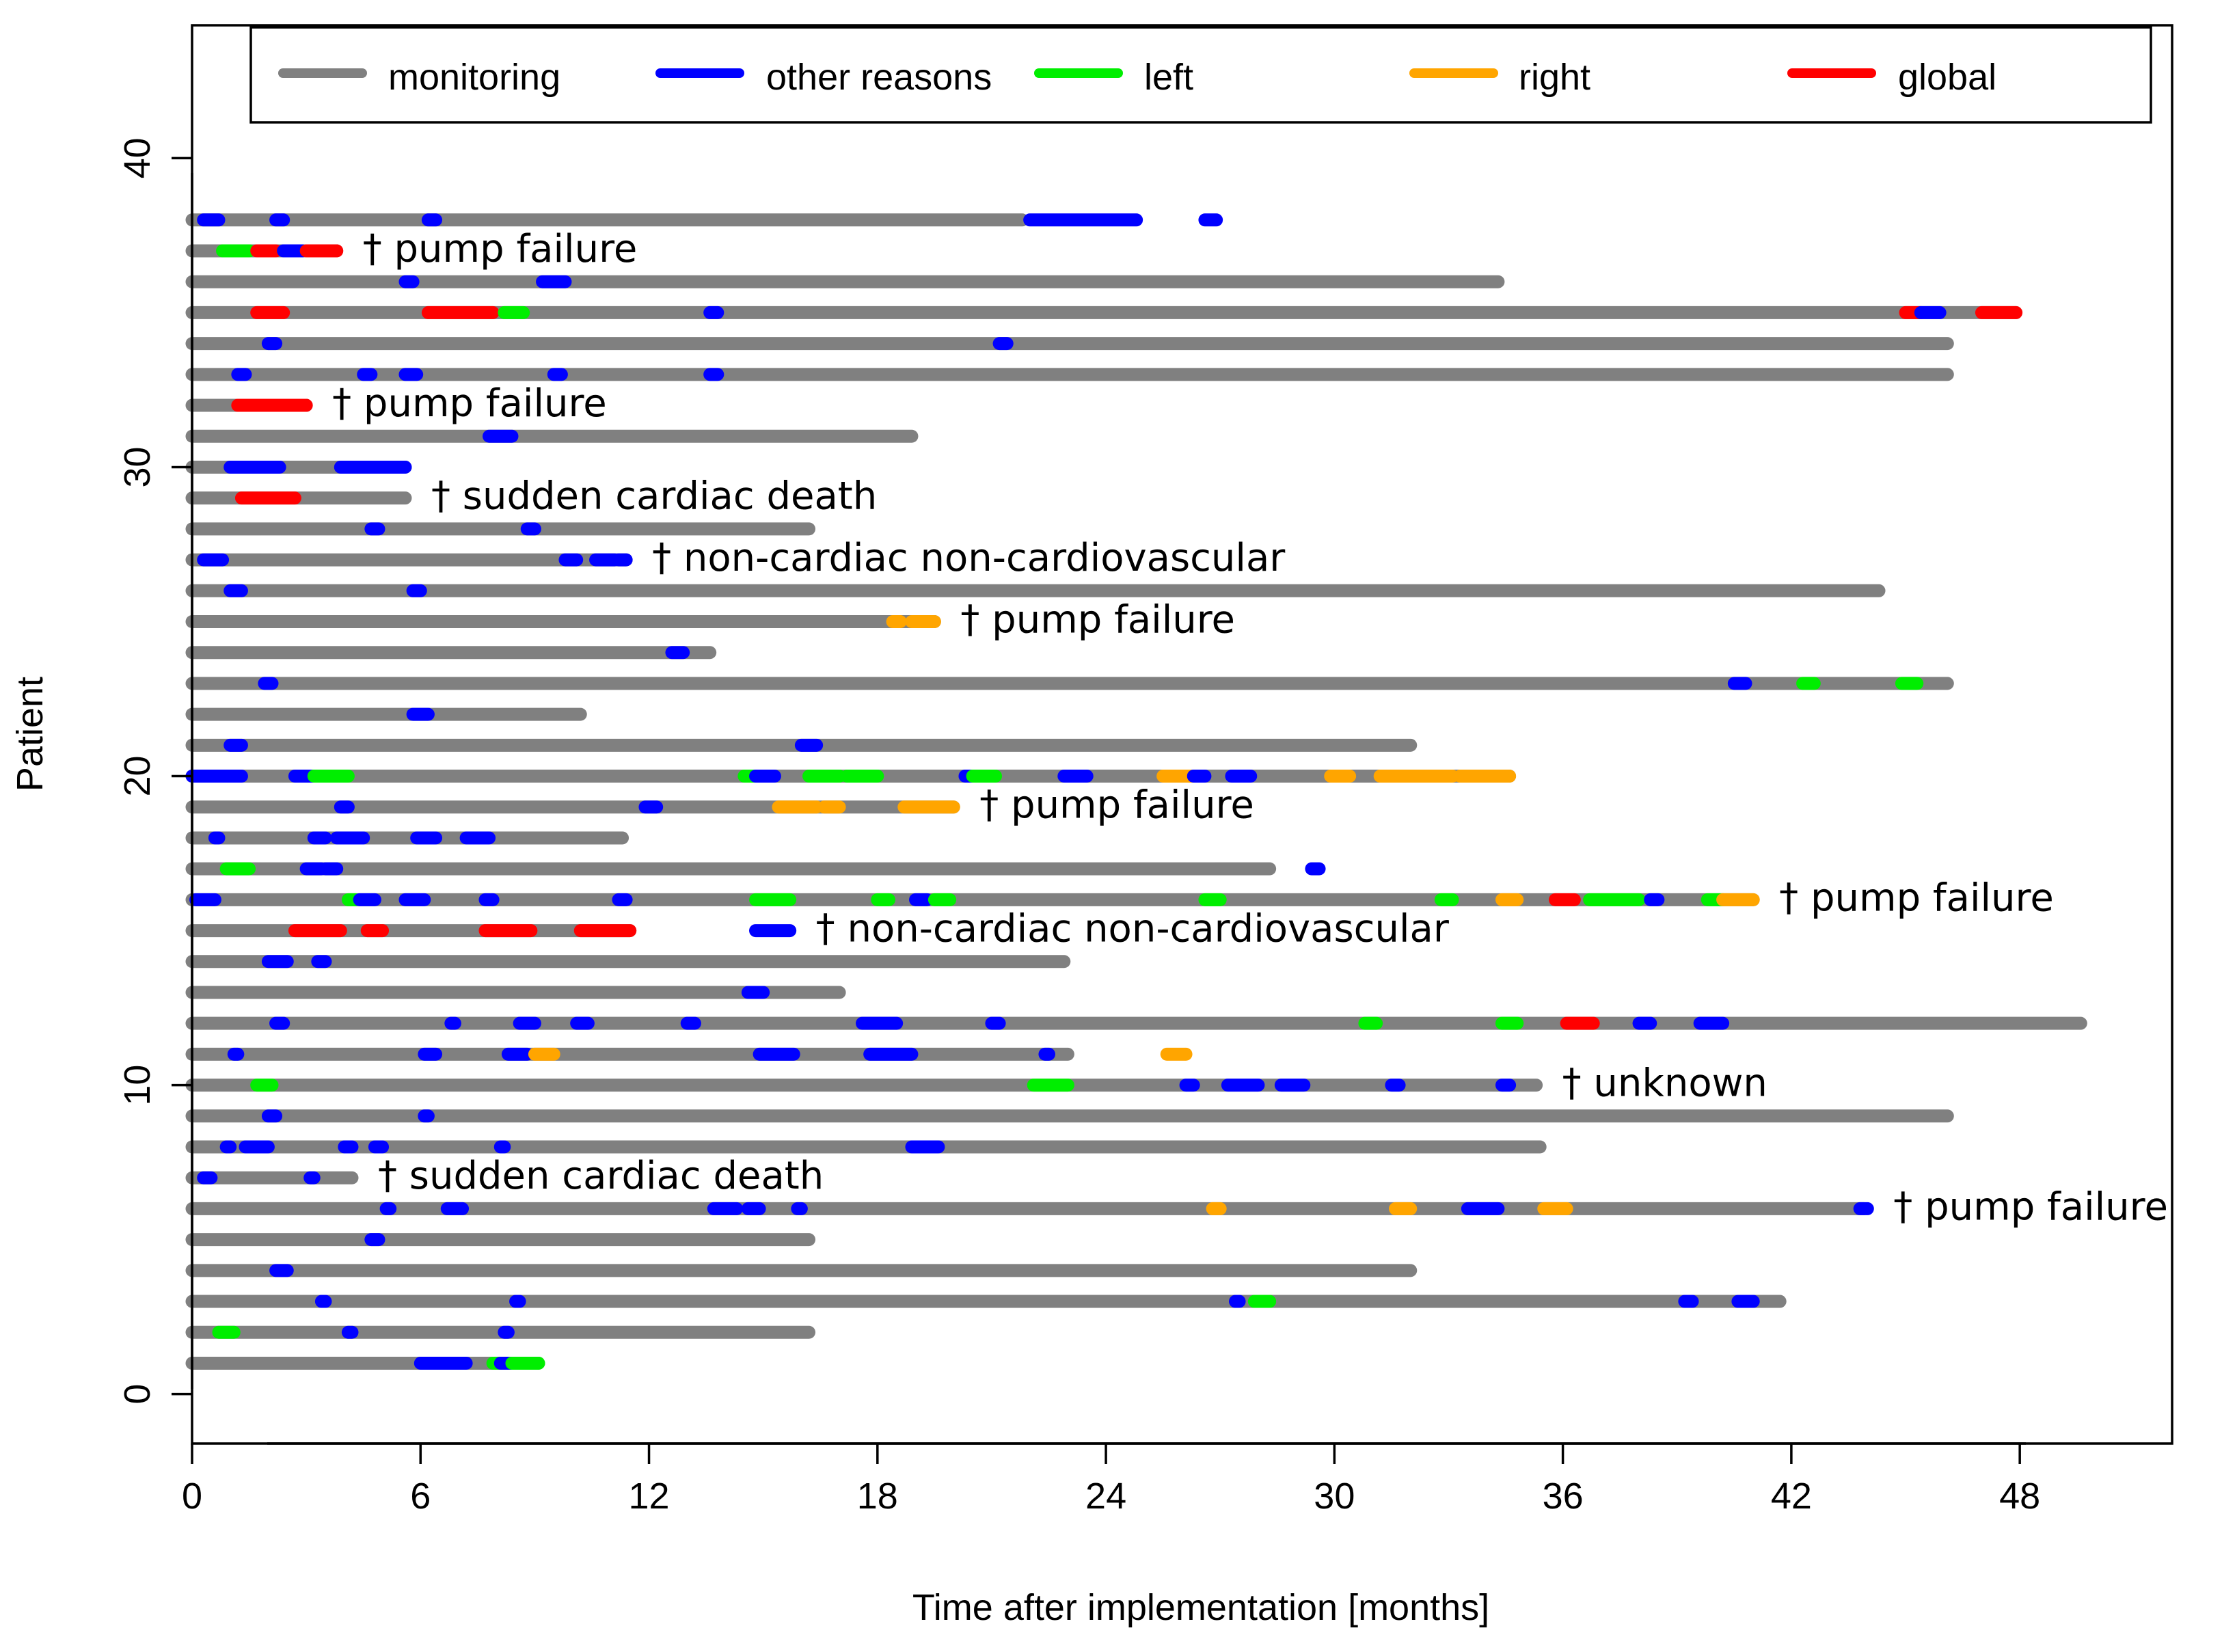 The image size is (2222, 1652). Describe the element at coordinates (101, 771) in the screenshot. I see `y-axis: 0 10 20 30 40 Patient` at that location.